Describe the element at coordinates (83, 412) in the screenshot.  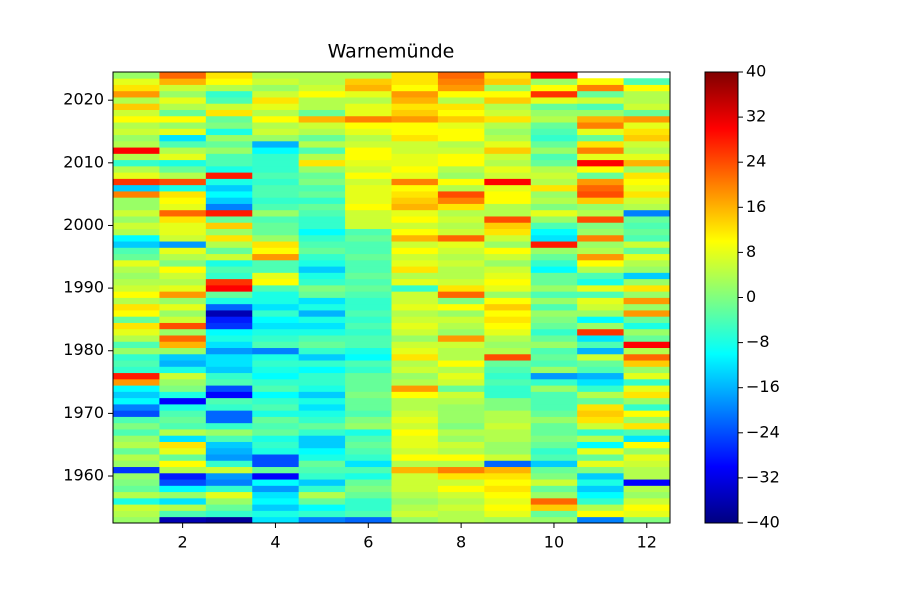
I see `y-tick-label: 1970` at that location.